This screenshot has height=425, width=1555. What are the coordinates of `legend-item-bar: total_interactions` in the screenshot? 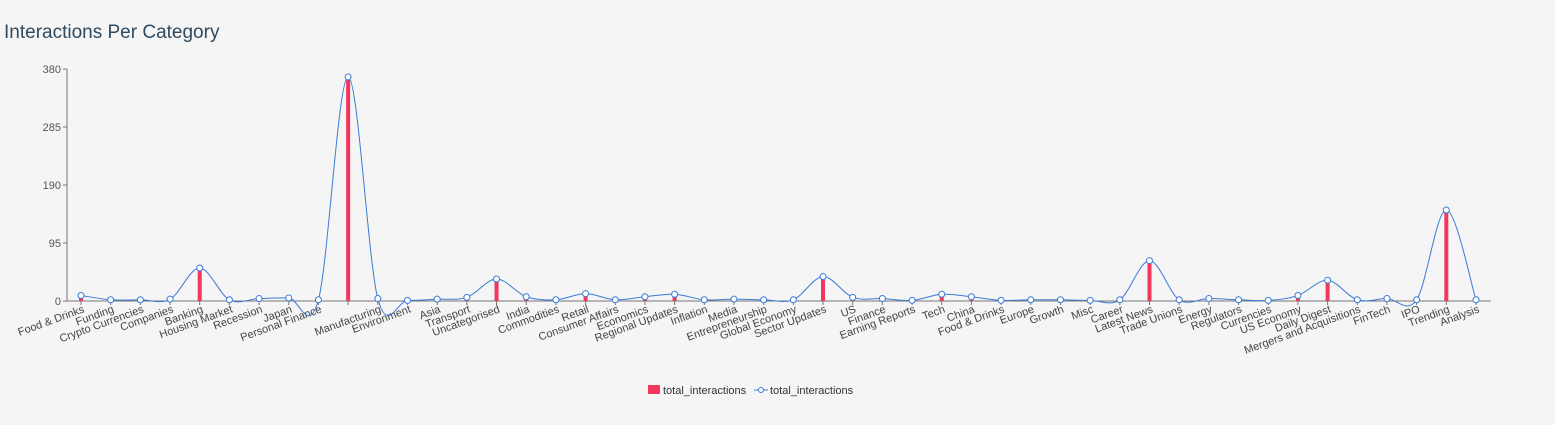 It's located at (697, 391).